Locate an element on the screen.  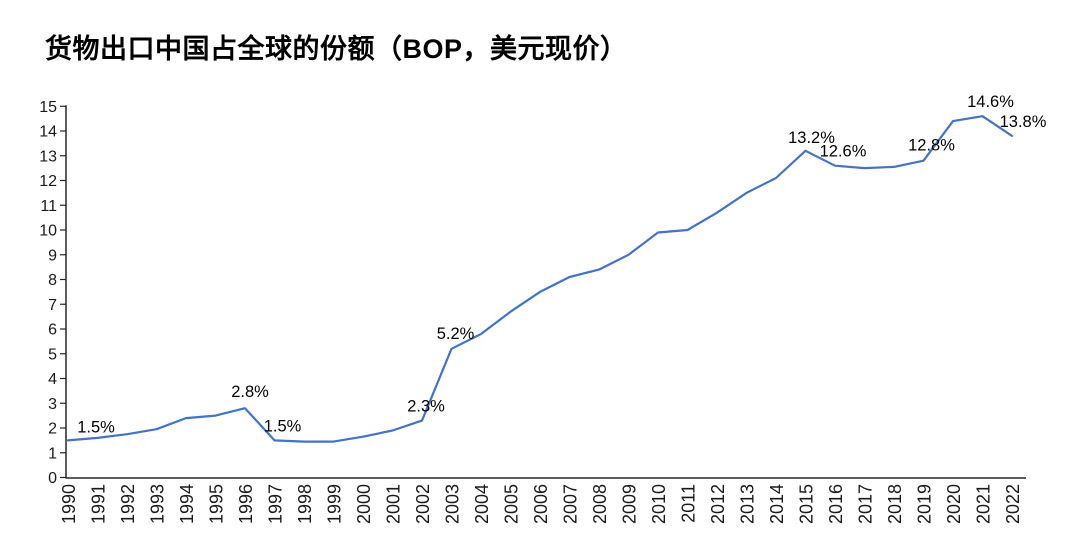
x-tick-label: 2008 is located at coordinates (600, 504).